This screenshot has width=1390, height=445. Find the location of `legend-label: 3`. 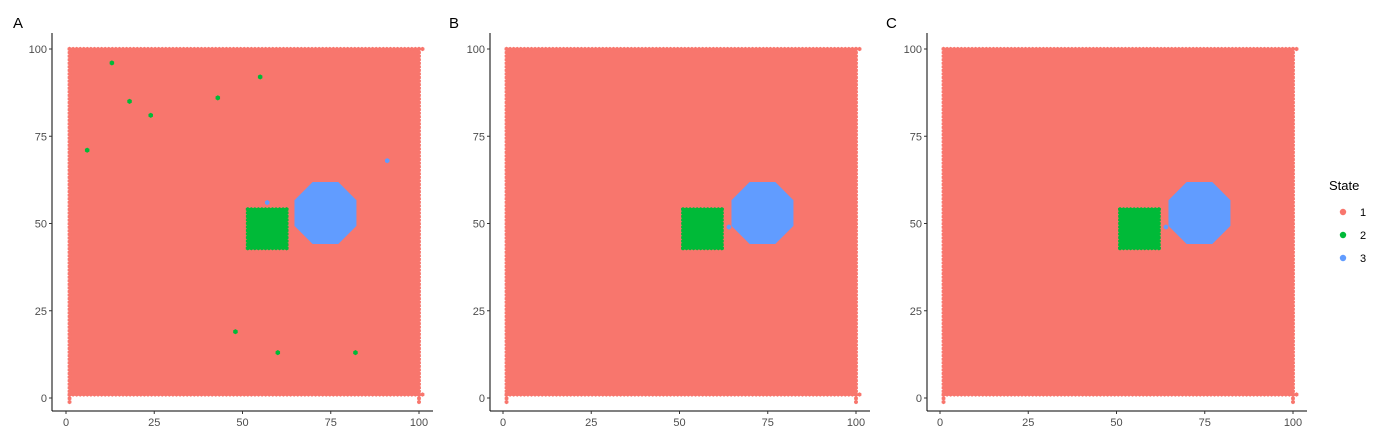

legend-label: 3 is located at coordinates (1363, 259).